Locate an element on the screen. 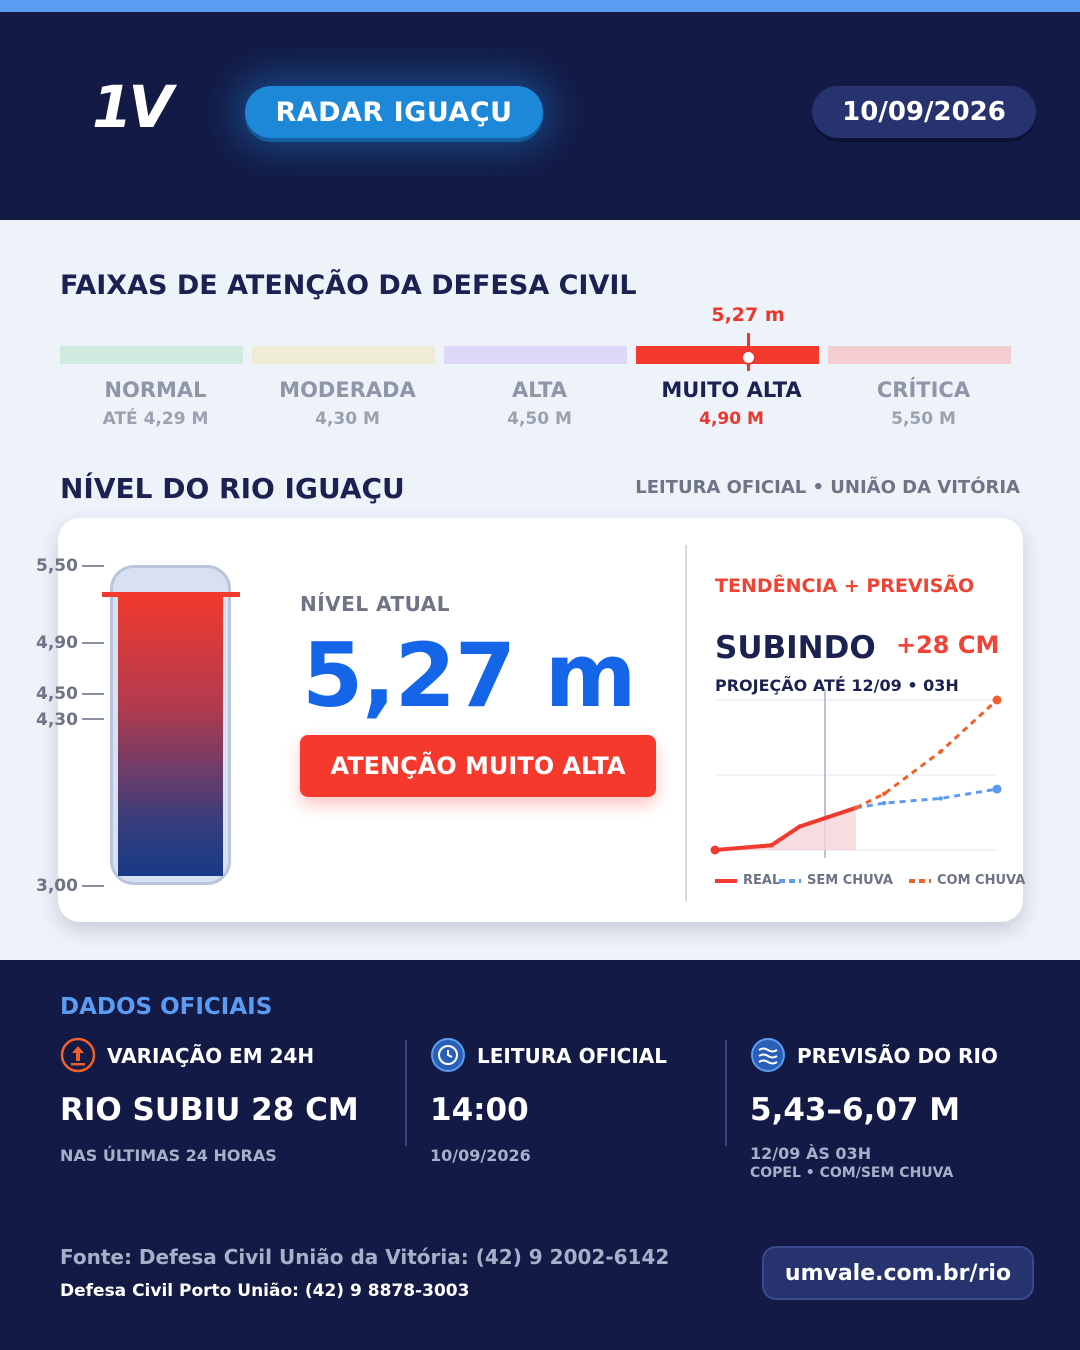 This screenshot has height=1350, width=1080. legend-sem-chuva: SEM CHUVA is located at coordinates (836, 880).